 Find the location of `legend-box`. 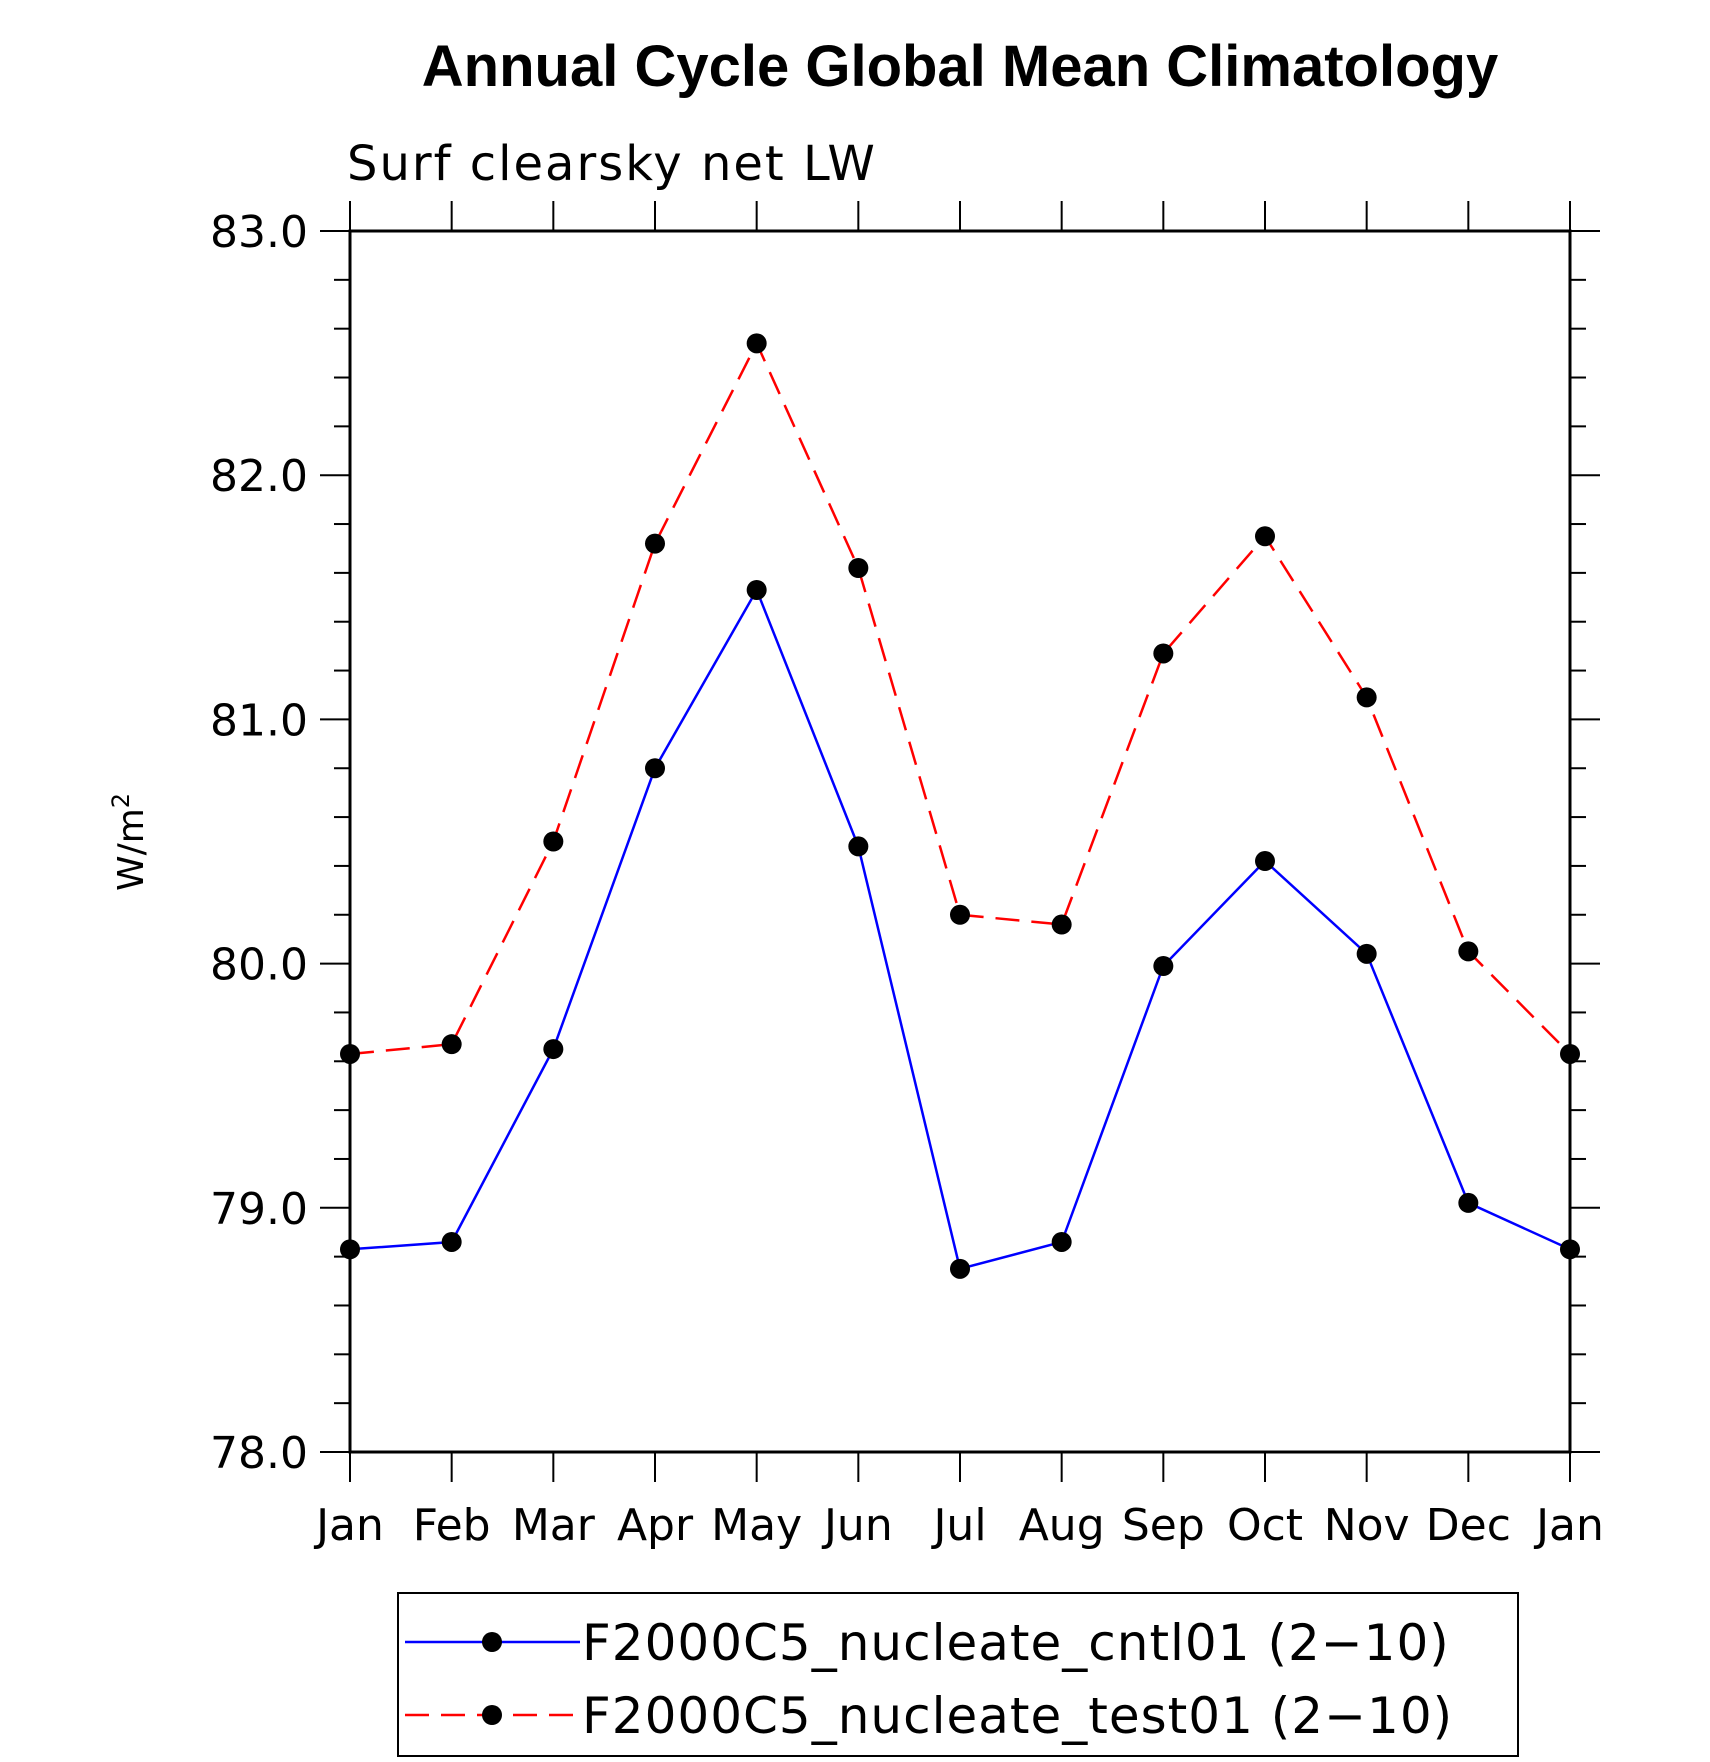

legend-box is located at coordinates (958, 1674).